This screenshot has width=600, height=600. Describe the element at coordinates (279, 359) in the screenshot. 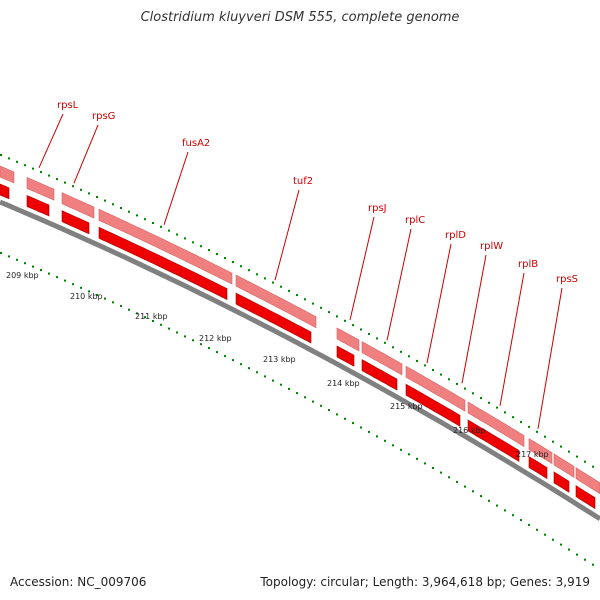

I see `kbp-label: 213 kbp` at that location.